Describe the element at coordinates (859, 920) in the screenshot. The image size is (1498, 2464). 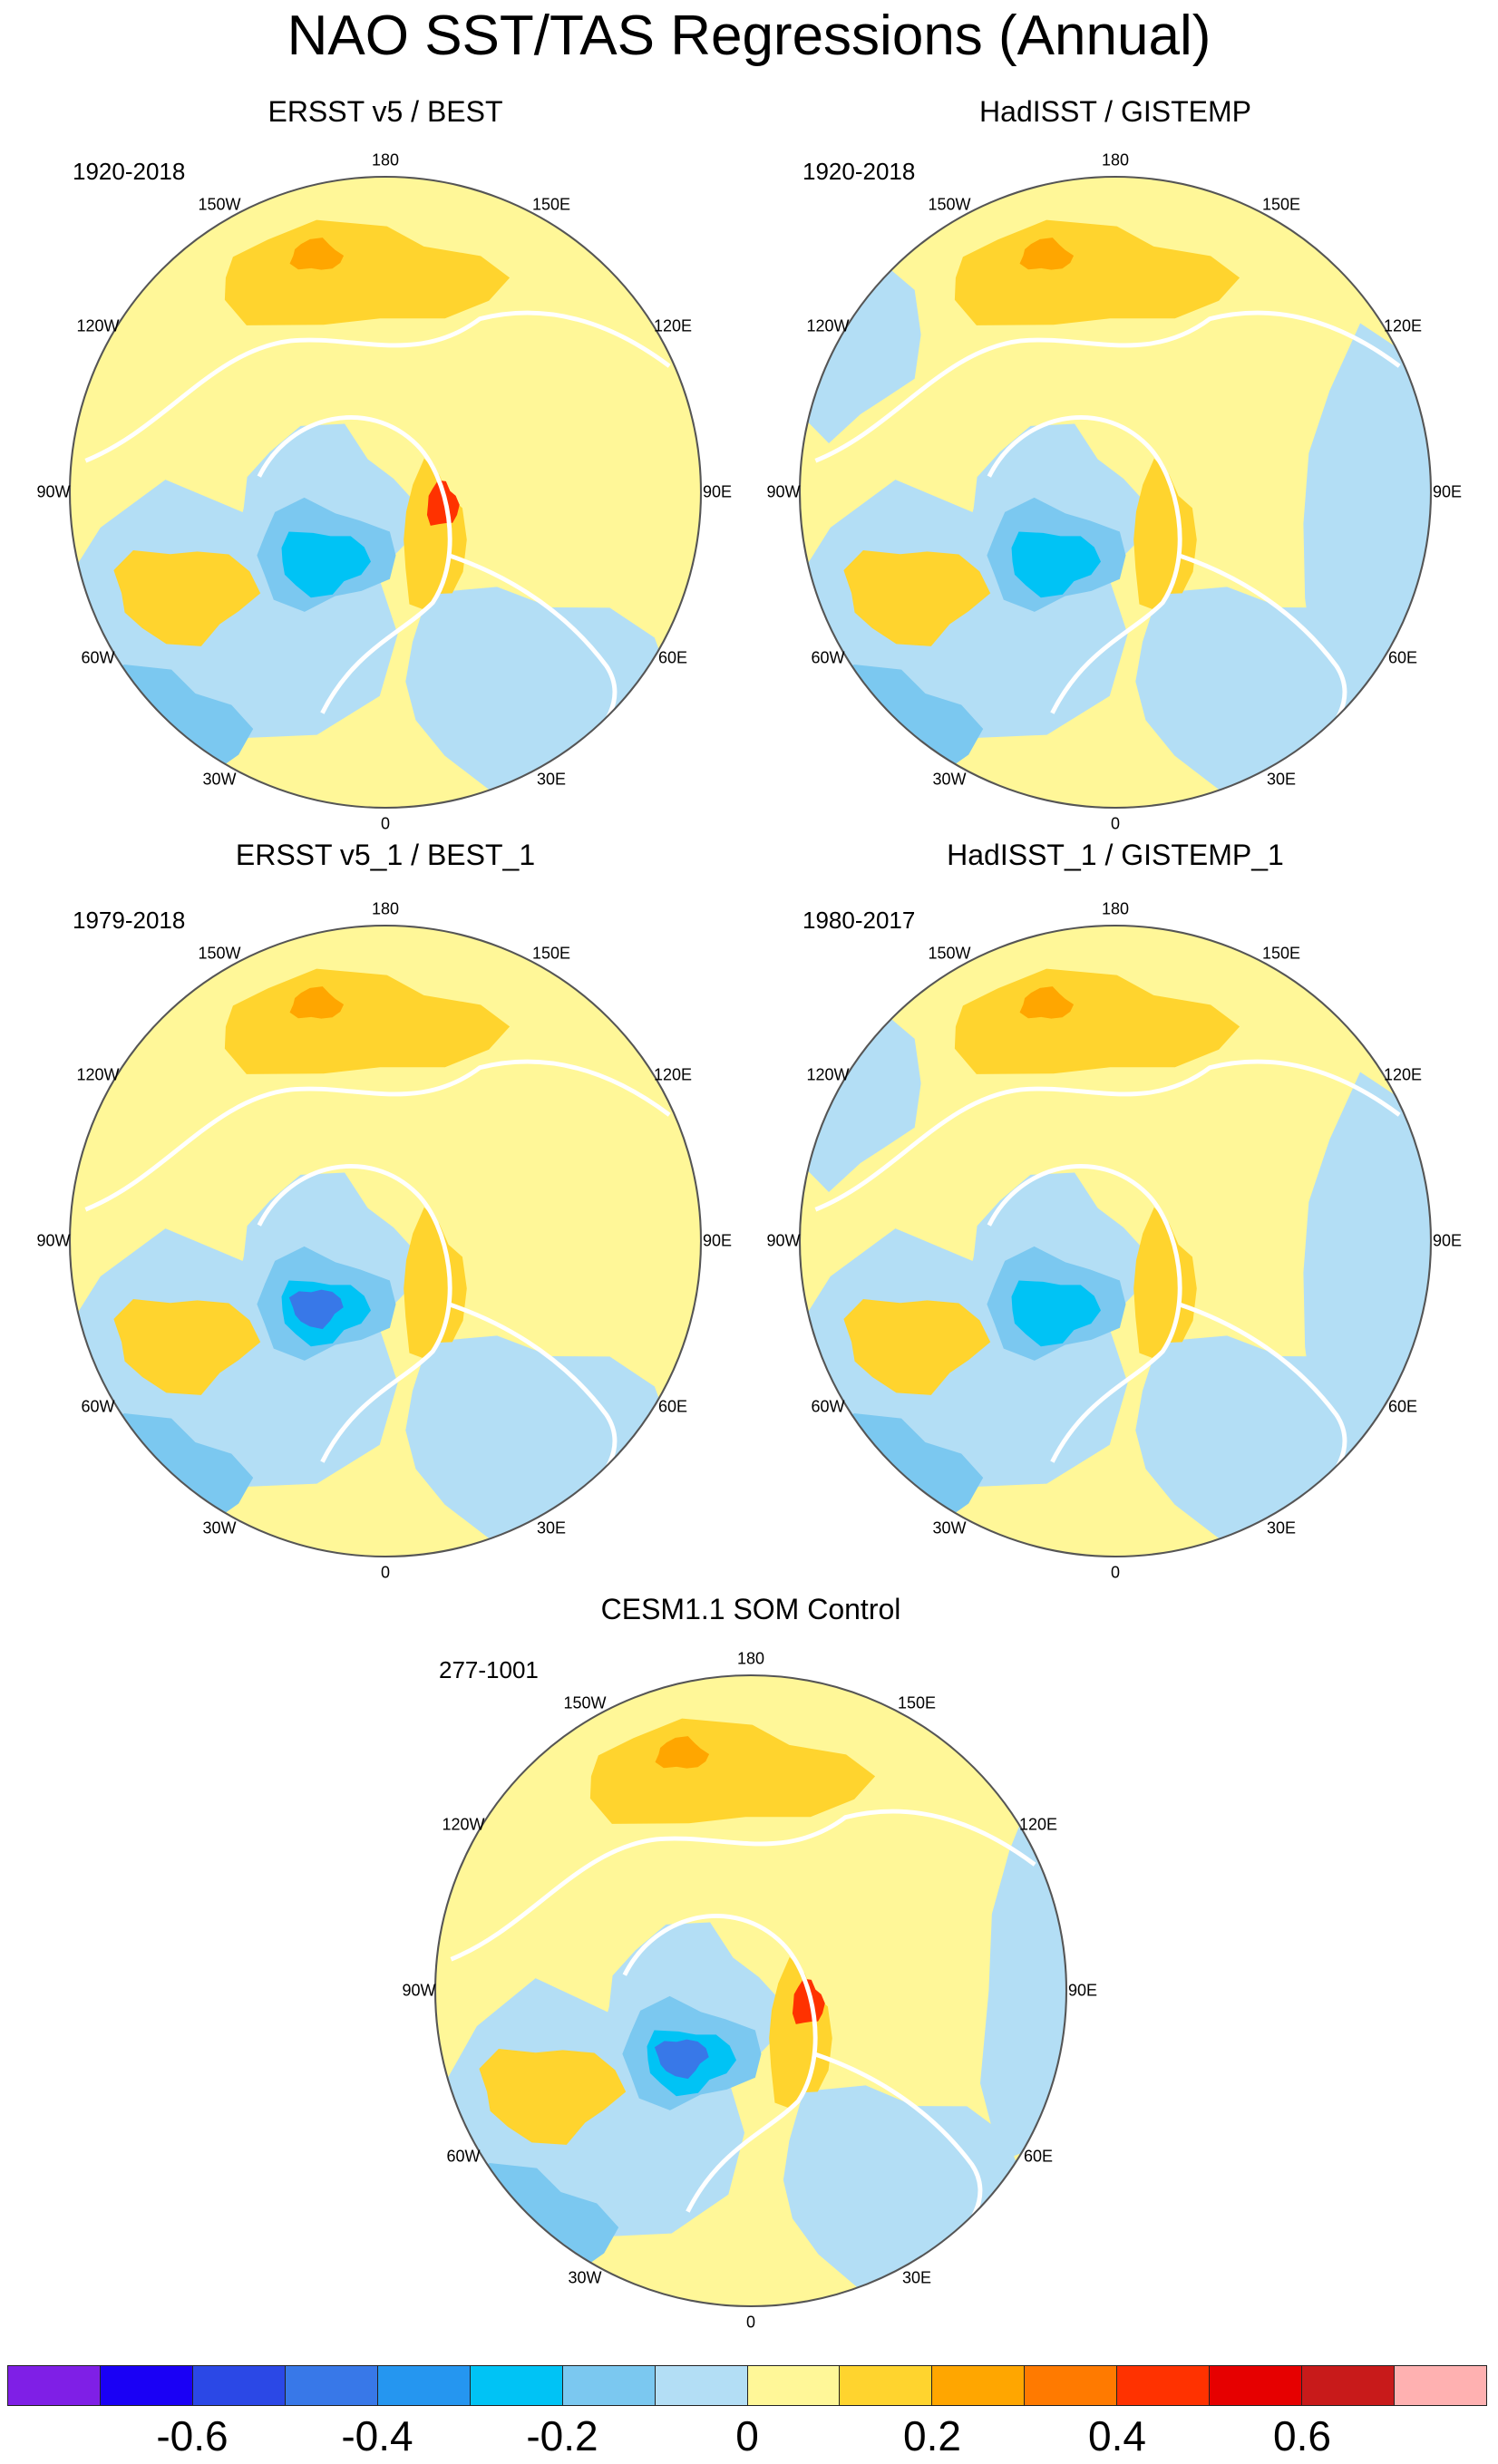
I see `period-label: 1980-2017` at that location.